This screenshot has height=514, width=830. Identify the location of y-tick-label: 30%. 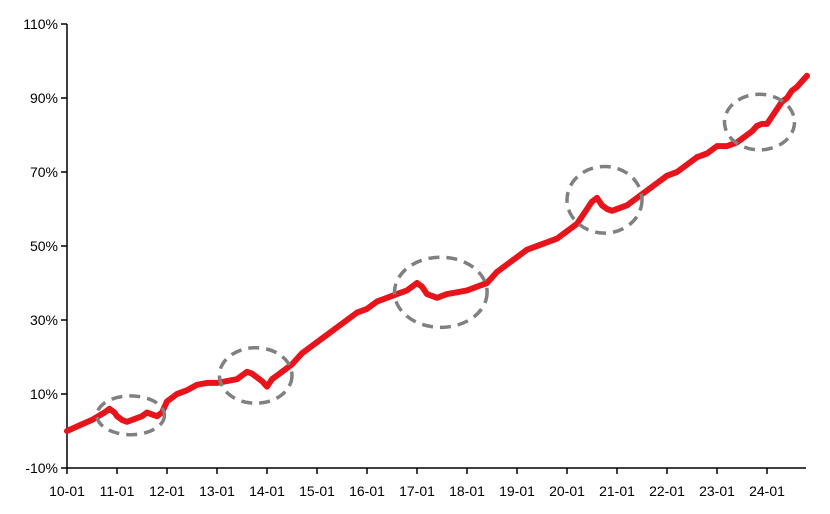
(44, 320).